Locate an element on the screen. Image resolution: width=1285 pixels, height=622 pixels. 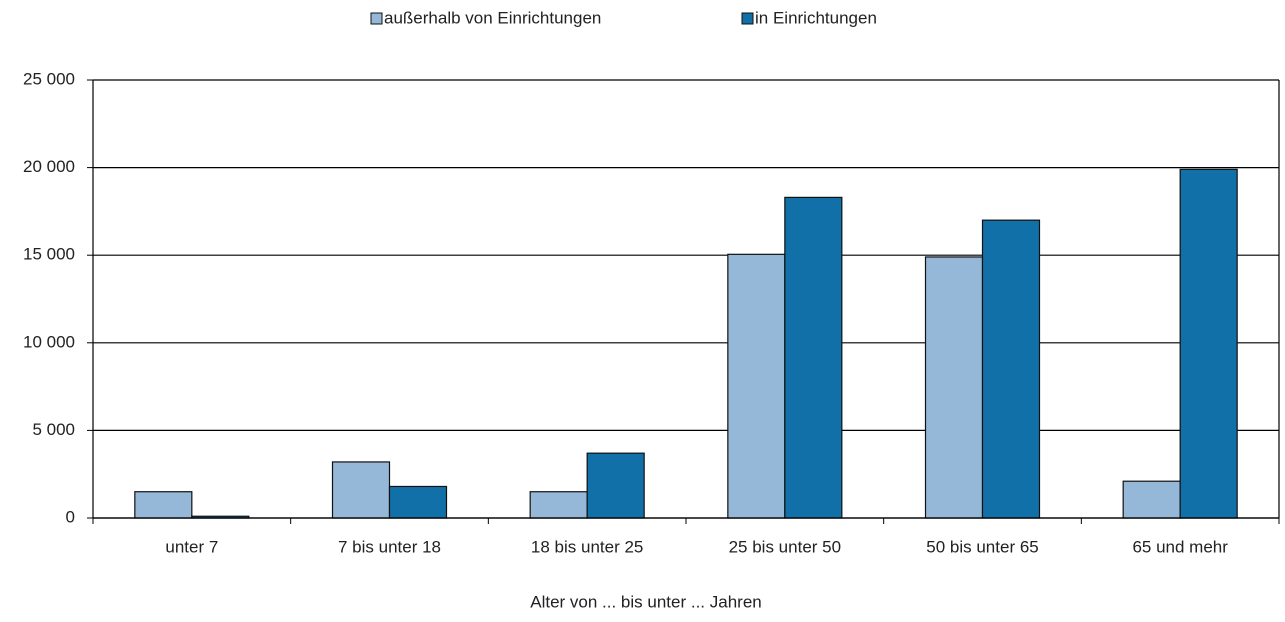
y-tick-label: 10 000 is located at coordinates (49, 341).